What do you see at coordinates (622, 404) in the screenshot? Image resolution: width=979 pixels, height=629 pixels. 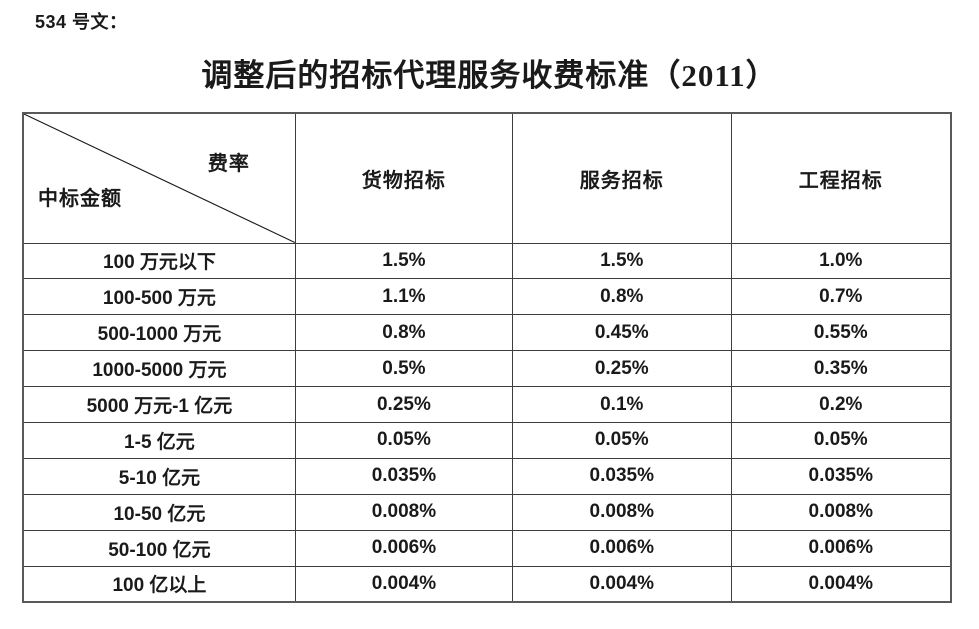 I see `rate-value: 0.1%` at bounding box center [622, 404].